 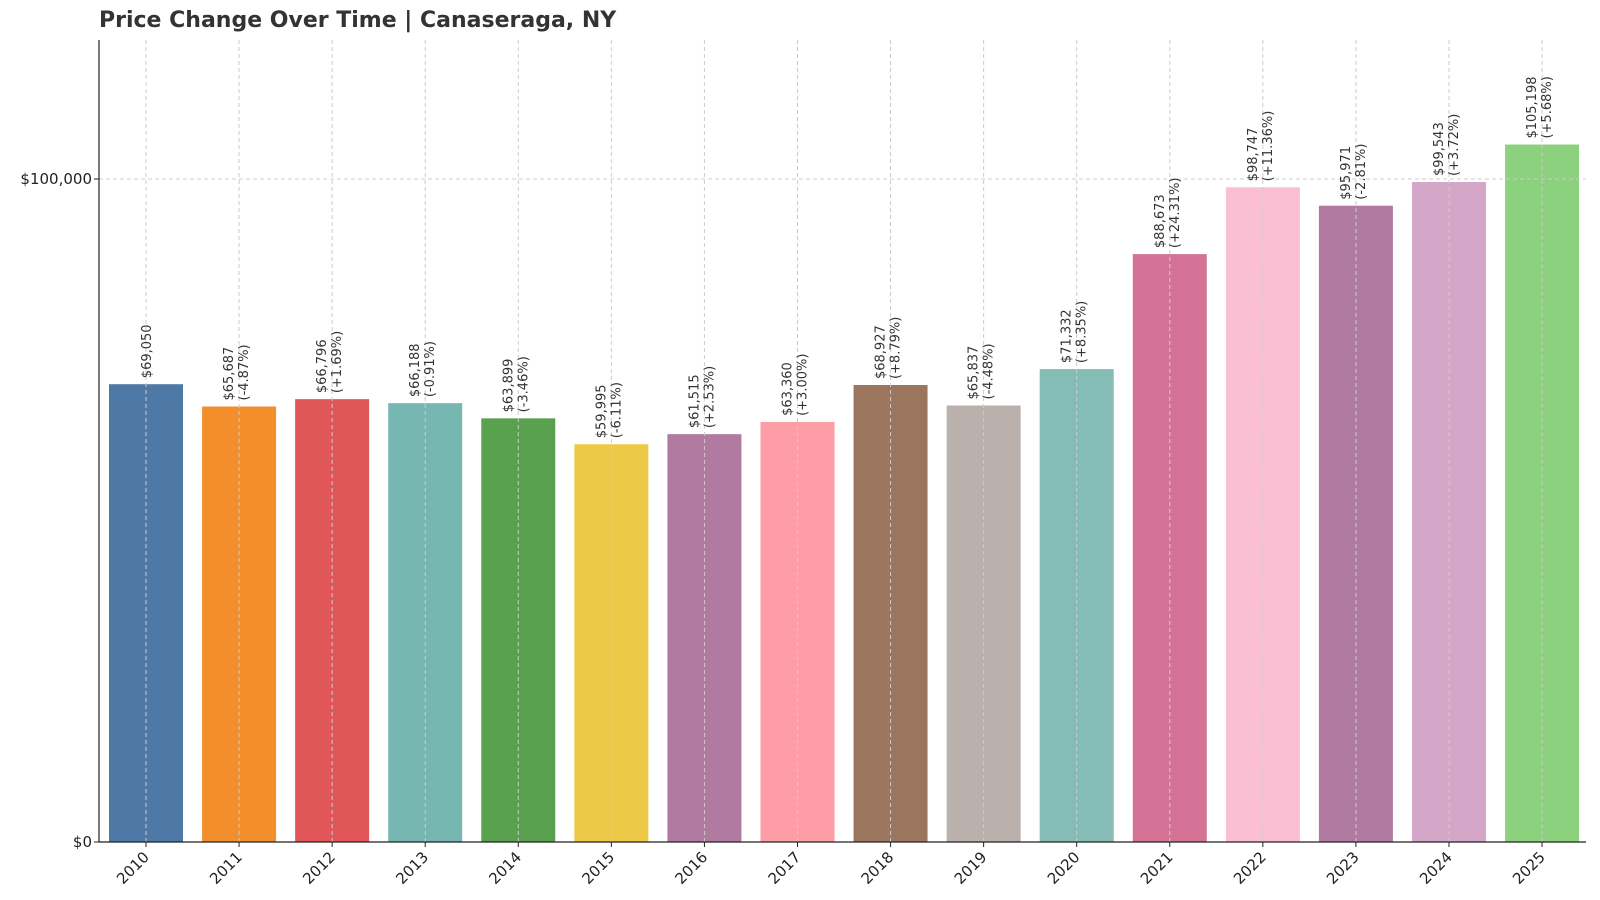 I want to click on value-label-2015: $59,995, so click(x=601, y=411).